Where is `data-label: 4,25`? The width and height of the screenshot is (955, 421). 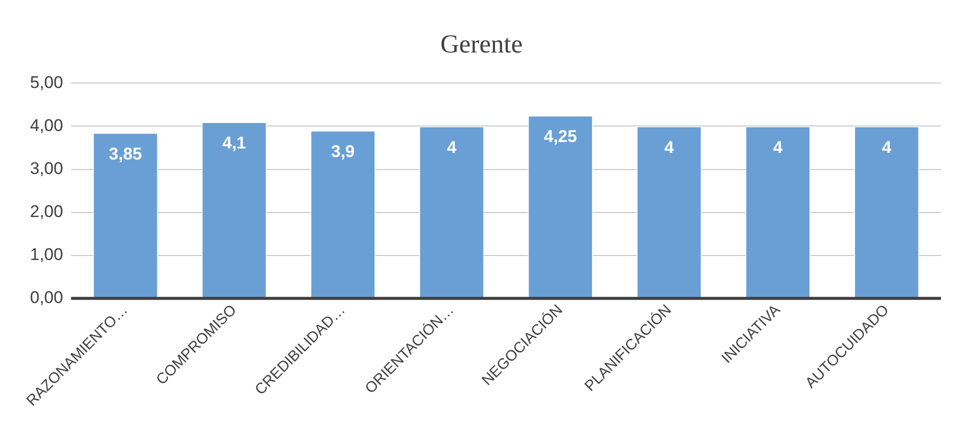
data-label: 4,25 is located at coordinates (560, 136).